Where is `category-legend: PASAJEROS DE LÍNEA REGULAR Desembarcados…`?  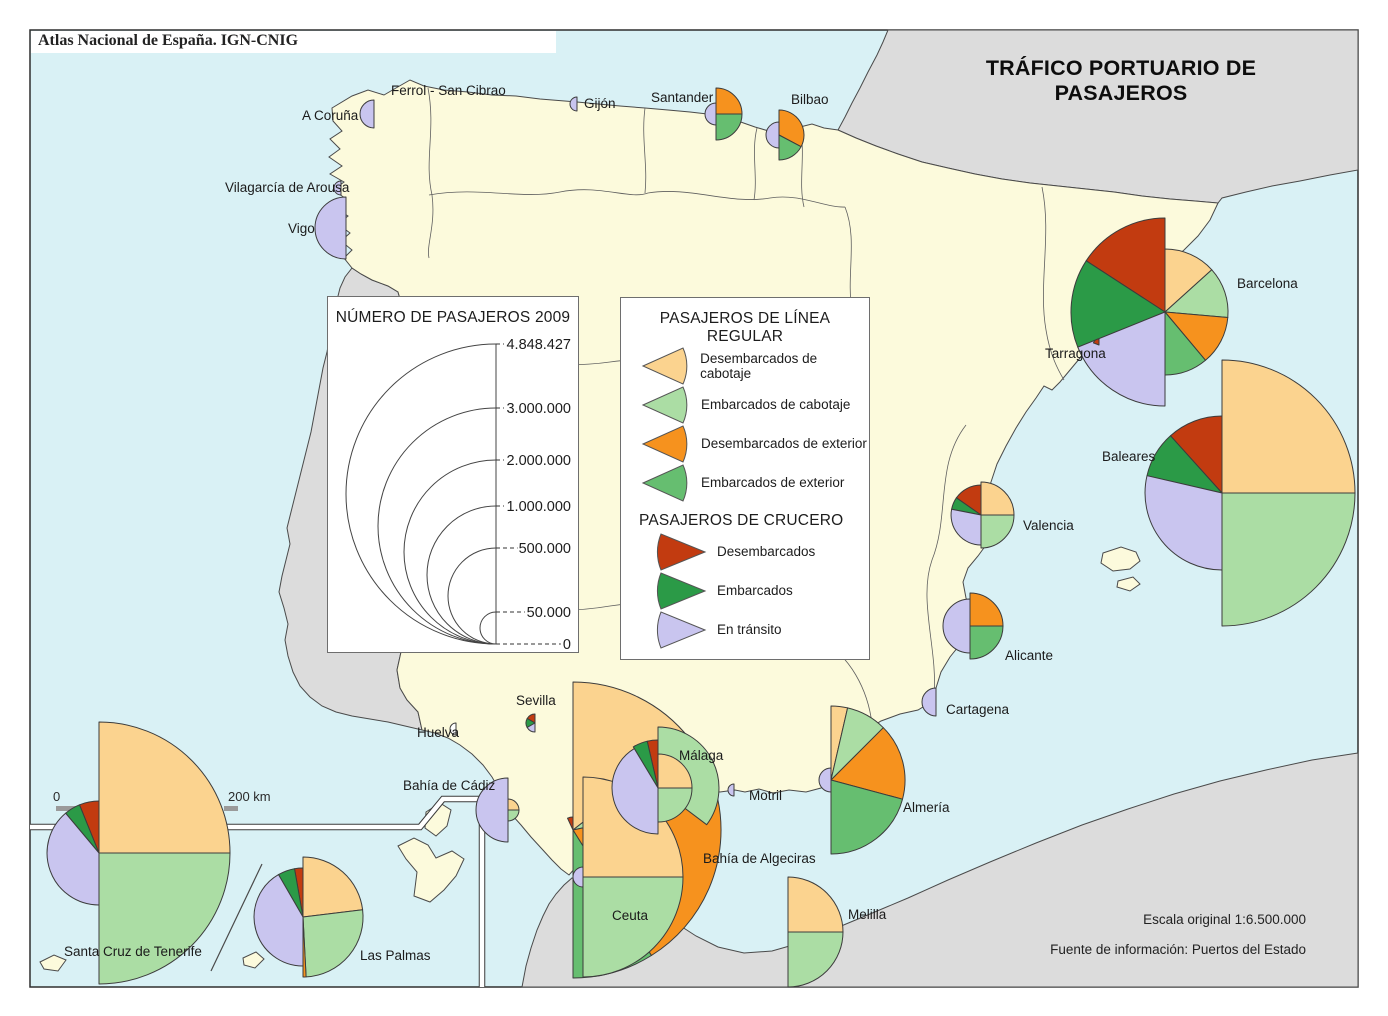 category-legend: PASAJEROS DE LÍNEA REGULAR Desembarcados… is located at coordinates (745, 478).